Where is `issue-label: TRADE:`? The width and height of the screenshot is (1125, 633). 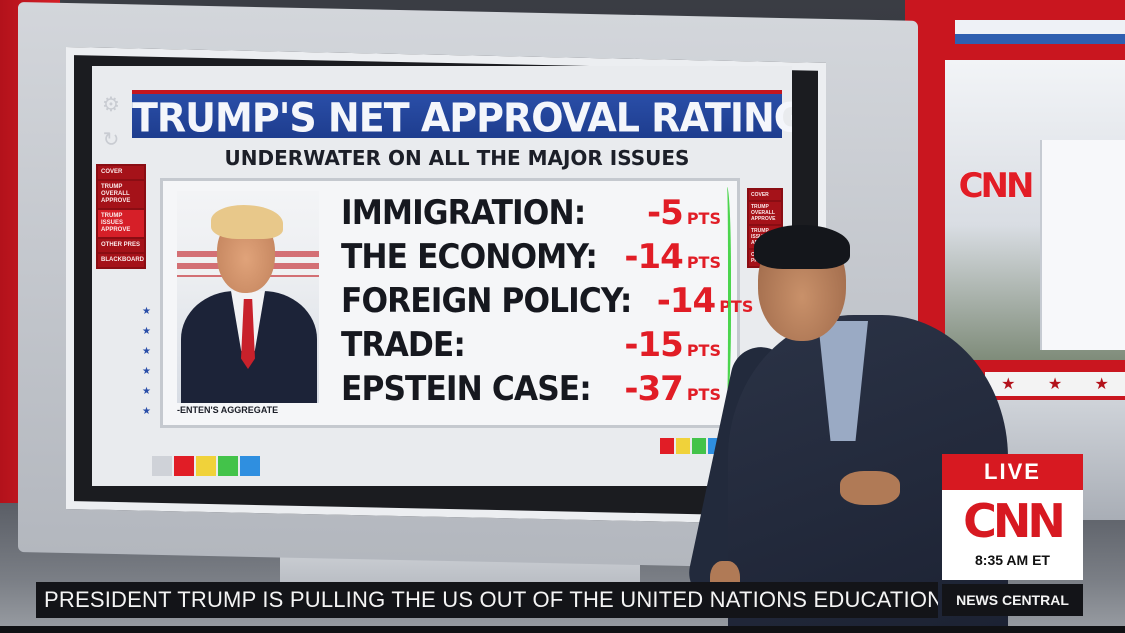 issue-label: TRADE: is located at coordinates (403, 345).